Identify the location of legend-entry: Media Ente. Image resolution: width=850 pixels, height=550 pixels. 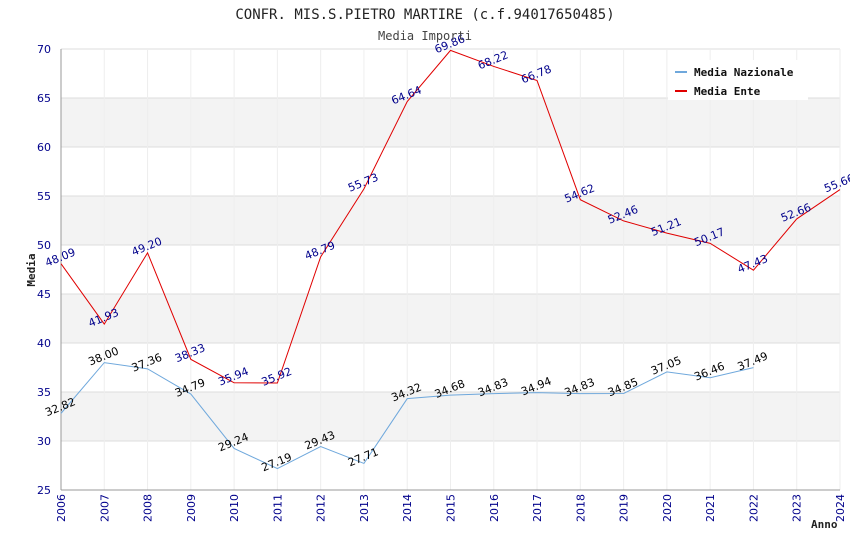
(727, 91).